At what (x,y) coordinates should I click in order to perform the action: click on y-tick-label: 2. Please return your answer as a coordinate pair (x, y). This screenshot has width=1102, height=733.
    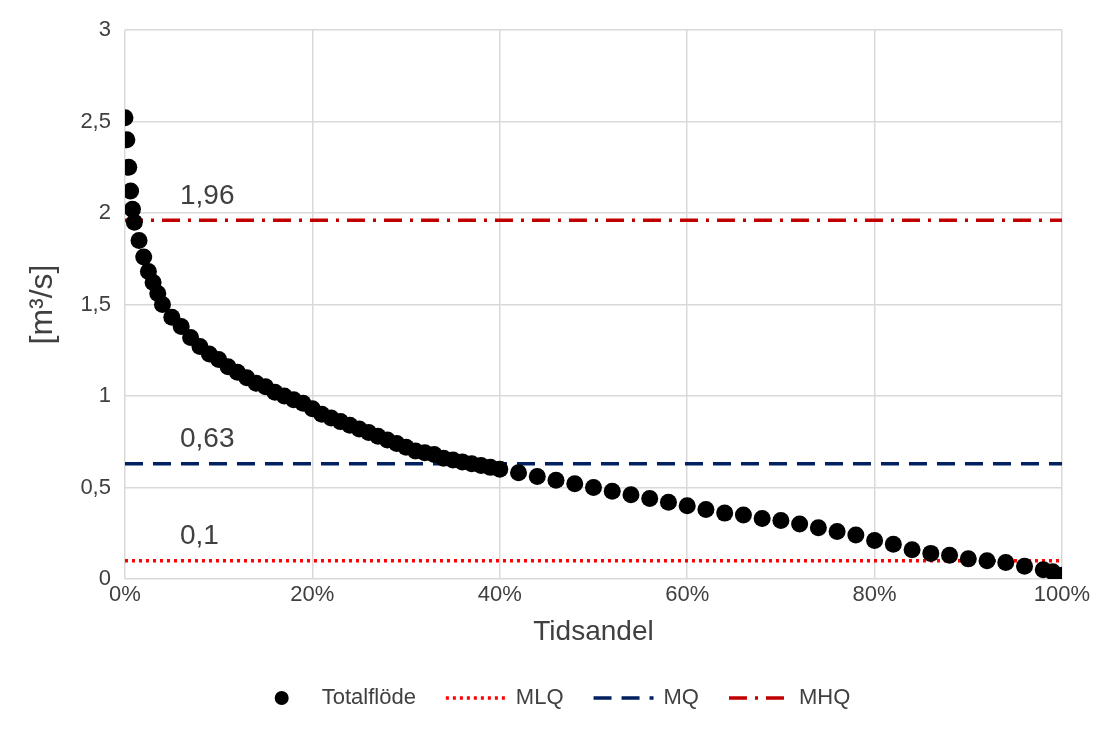
    Looking at the image, I should click on (104, 212).